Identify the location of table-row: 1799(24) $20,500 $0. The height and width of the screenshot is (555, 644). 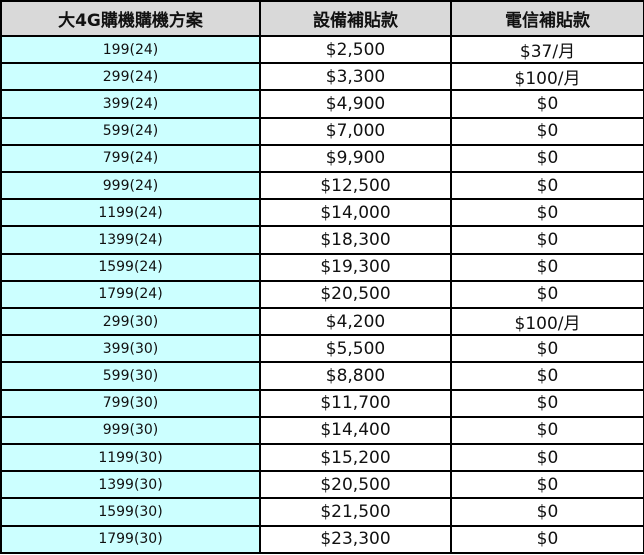
(322, 294).